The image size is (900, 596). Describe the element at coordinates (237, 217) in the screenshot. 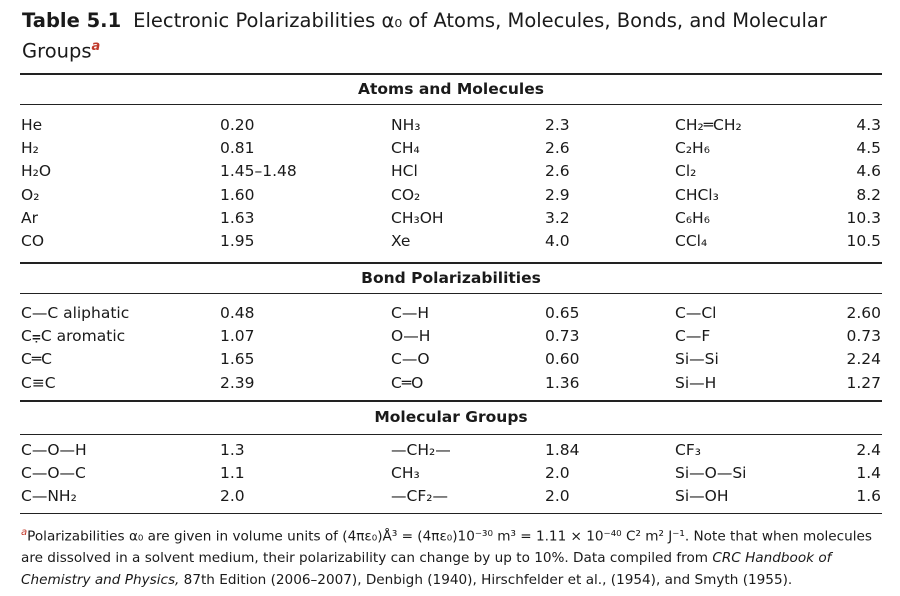

I see `cell-polarizability-col2: 1.63` at that location.